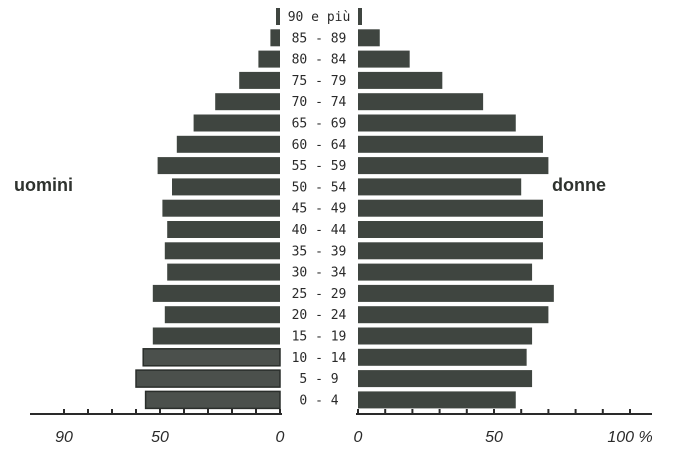  Describe the element at coordinates (280, 437) in the screenshot. I see `left-axis-label-2: 0` at that location.